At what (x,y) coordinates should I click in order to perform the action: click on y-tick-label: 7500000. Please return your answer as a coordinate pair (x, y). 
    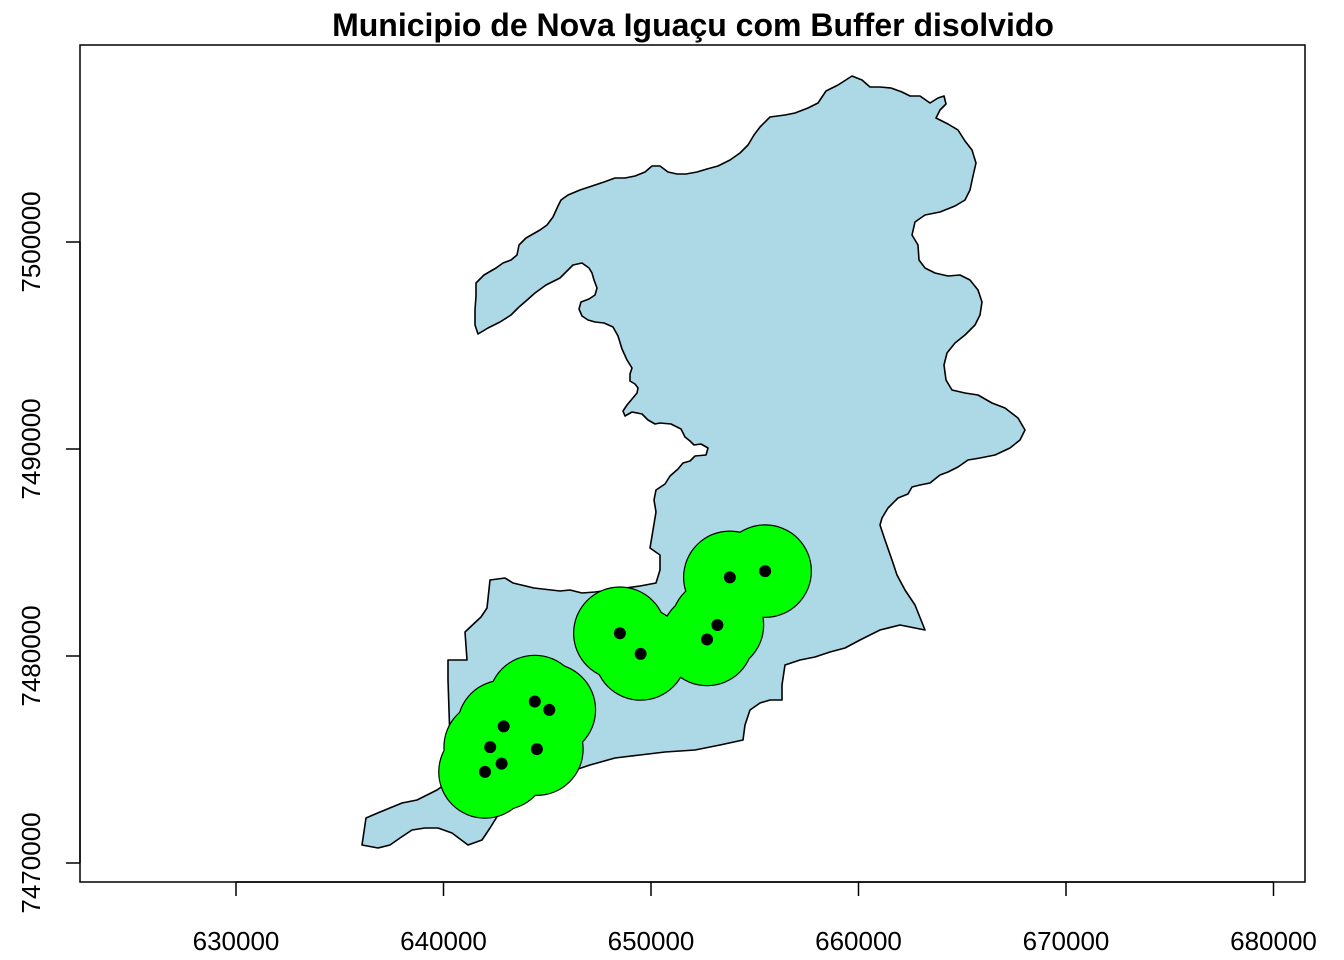
    Looking at the image, I should click on (31, 241).